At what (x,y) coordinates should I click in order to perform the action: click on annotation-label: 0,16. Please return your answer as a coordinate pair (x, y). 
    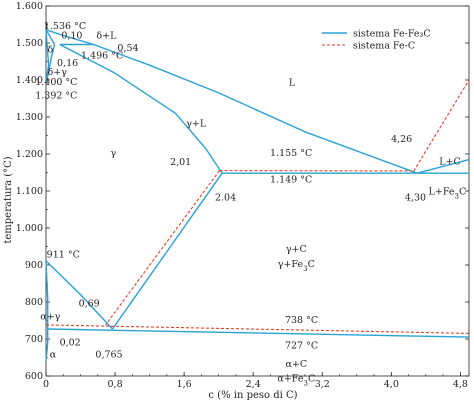
    Looking at the image, I should click on (67, 63).